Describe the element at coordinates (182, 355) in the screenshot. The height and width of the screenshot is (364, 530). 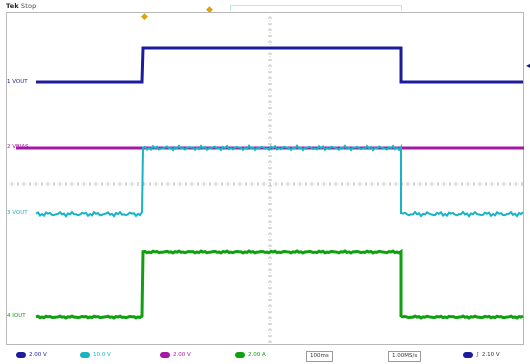
I see `ch3-scale-value: 2.00 V` at that location.